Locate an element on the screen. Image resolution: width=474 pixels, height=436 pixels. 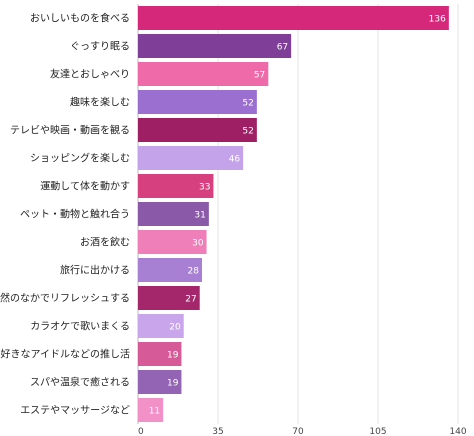
category-label: 運動して体を動かす is located at coordinates (85, 186).